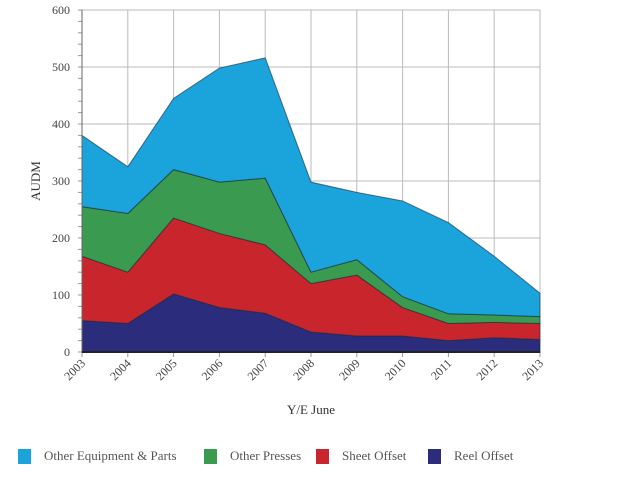  I want to click on y-axis-label: AUDM, so click(35, 181).